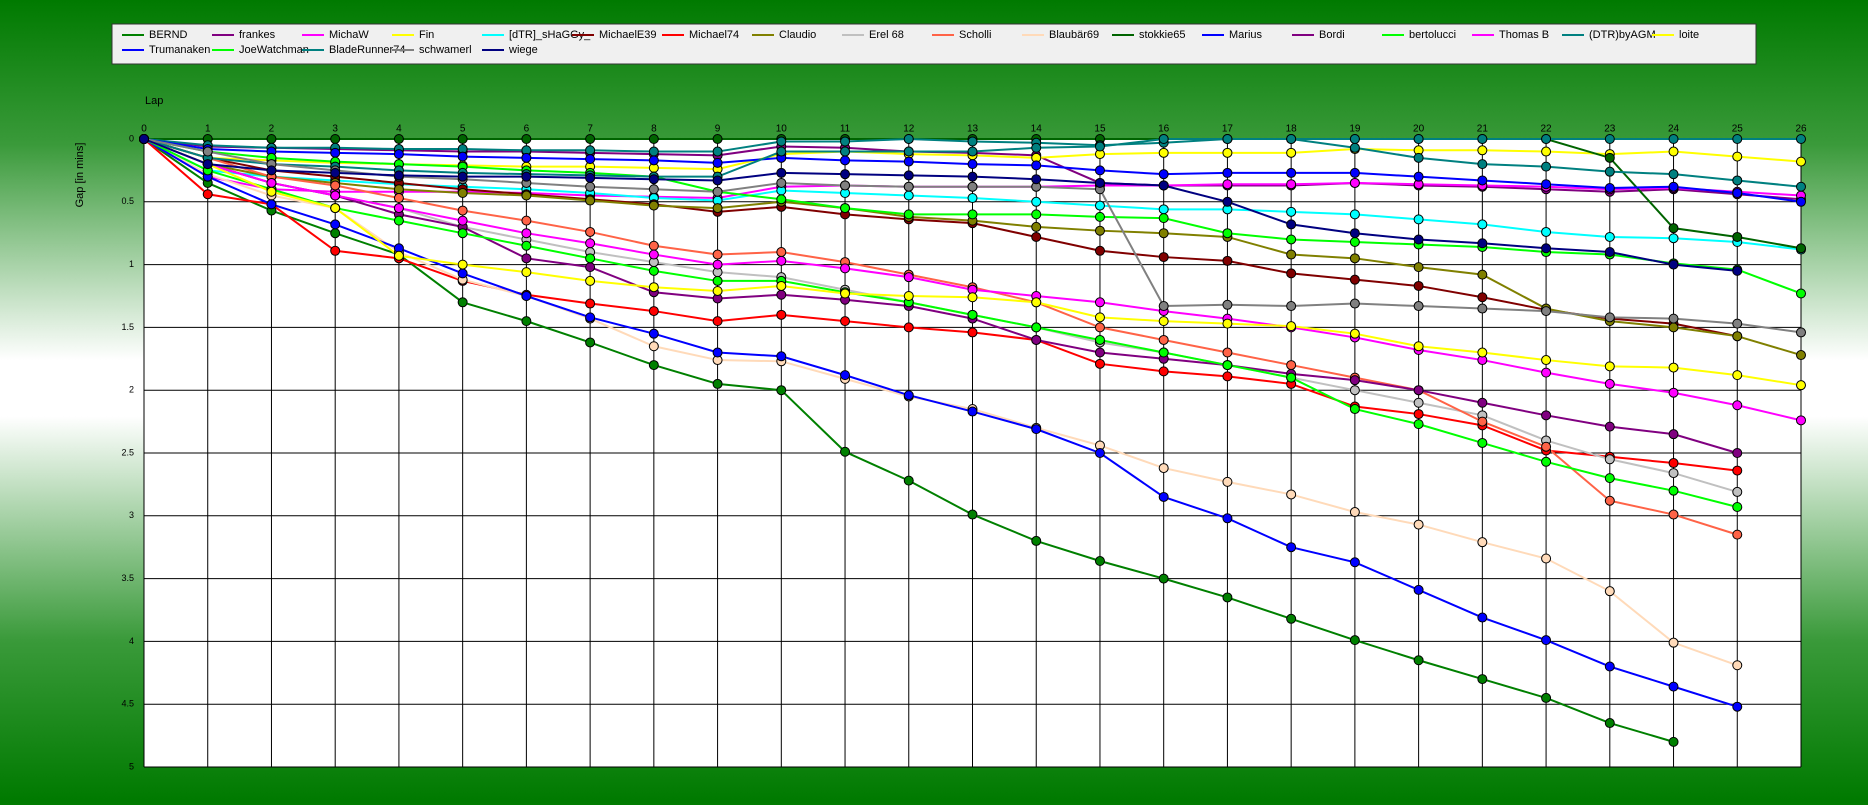 The width and height of the screenshot is (1868, 805). I want to click on legend-label: JoeWatchman, so click(274, 50).